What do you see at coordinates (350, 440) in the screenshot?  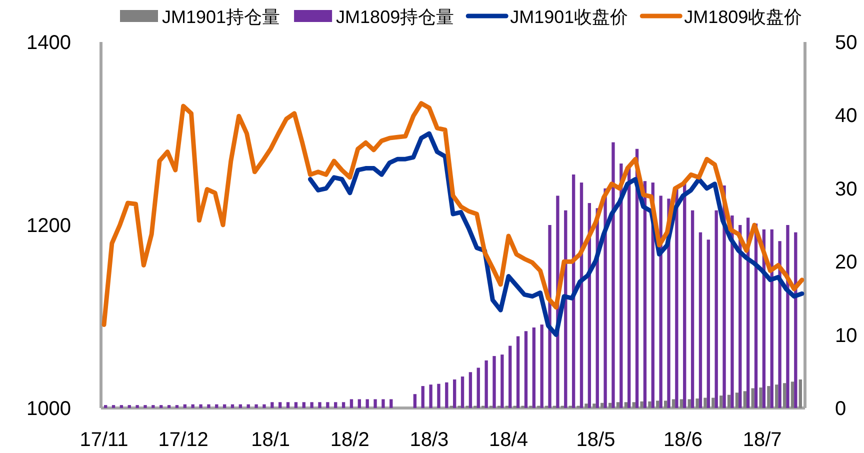 I see `x-tick-label: 18/2` at bounding box center [350, 440].